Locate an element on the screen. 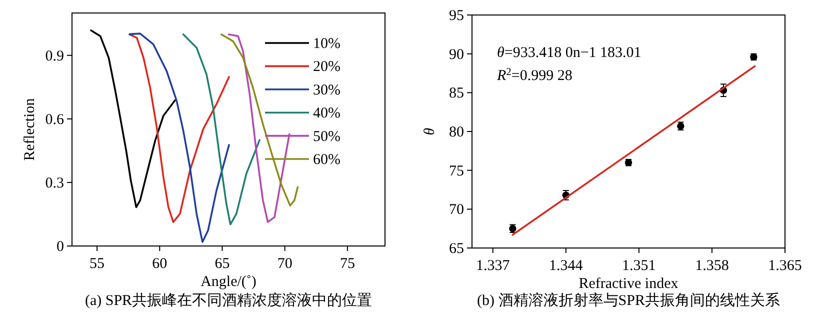 Image resolution: width=820 pixels, height=321 pixels. legend-label: 60% is located at coordinates (326, 160).